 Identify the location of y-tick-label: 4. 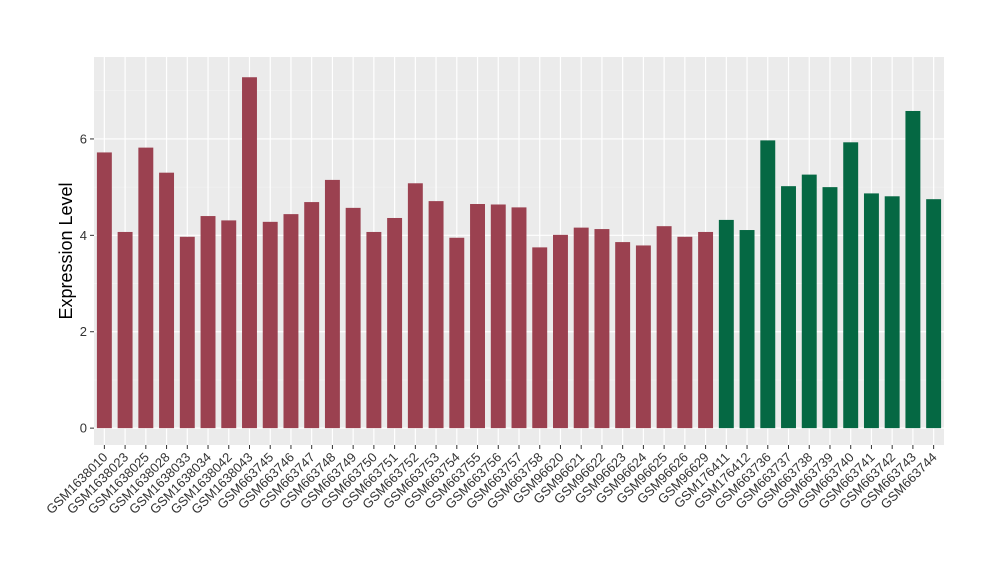
(83, 235).